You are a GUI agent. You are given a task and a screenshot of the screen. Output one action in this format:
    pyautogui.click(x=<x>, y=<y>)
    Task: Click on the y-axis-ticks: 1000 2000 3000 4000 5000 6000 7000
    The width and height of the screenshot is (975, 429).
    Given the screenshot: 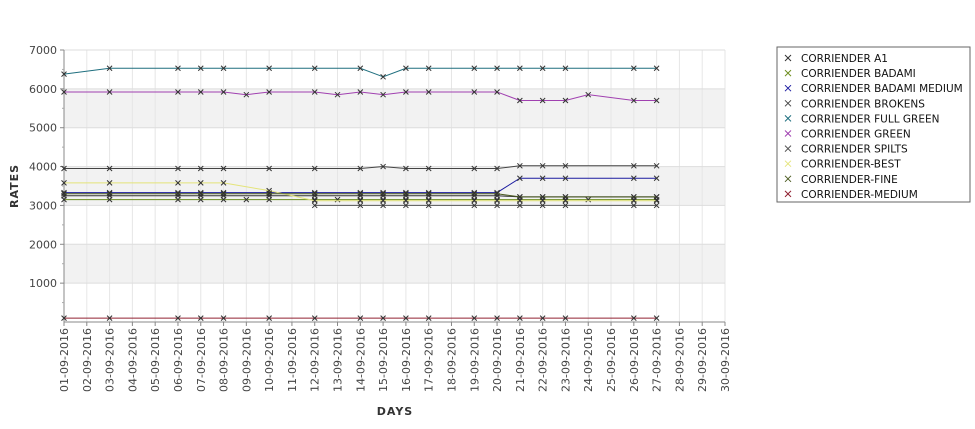 What is the action you would take?
    pyautogui.click(x=46, y=174)
    